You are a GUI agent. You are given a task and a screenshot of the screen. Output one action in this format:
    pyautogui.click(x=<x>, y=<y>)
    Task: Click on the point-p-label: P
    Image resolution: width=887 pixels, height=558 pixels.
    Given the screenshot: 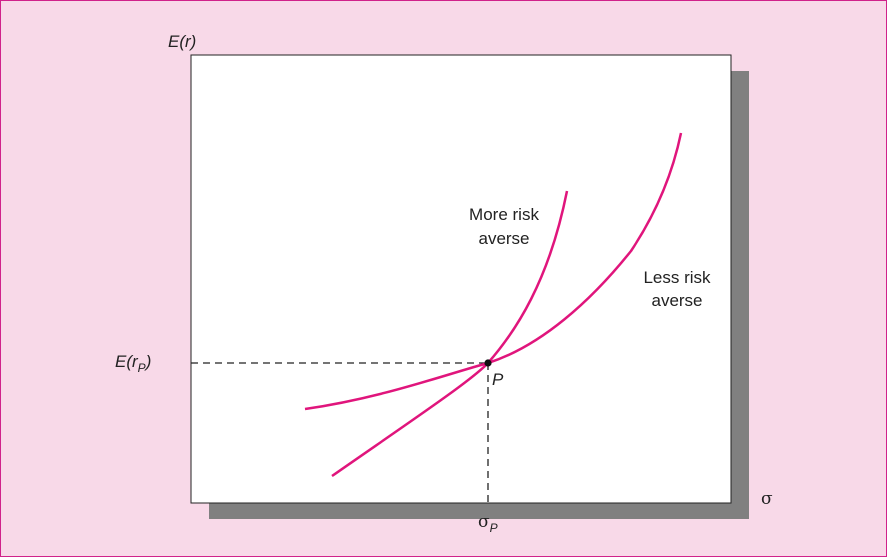 What is the action you would take?
    pyautogui.click(x=498, y=379)
    